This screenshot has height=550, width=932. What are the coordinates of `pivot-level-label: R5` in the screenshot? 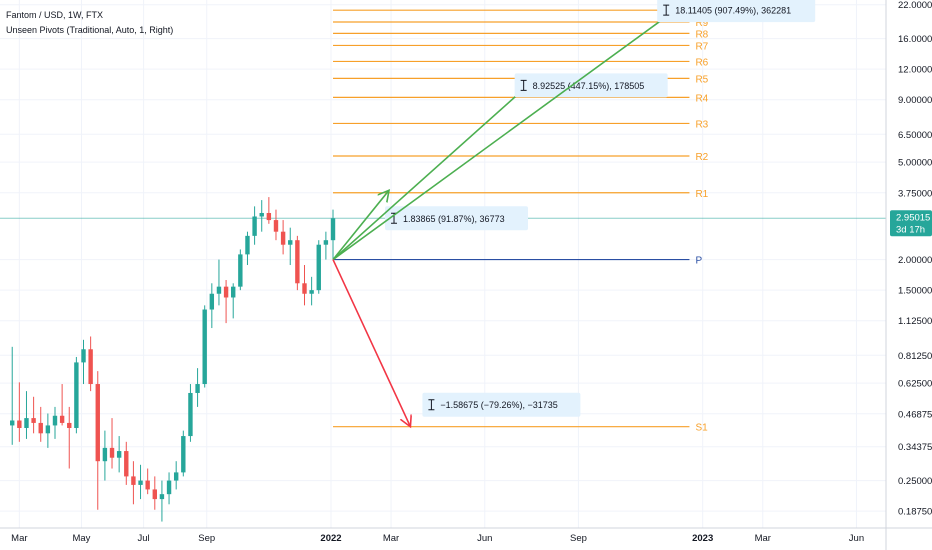 It's located at (701, 79).